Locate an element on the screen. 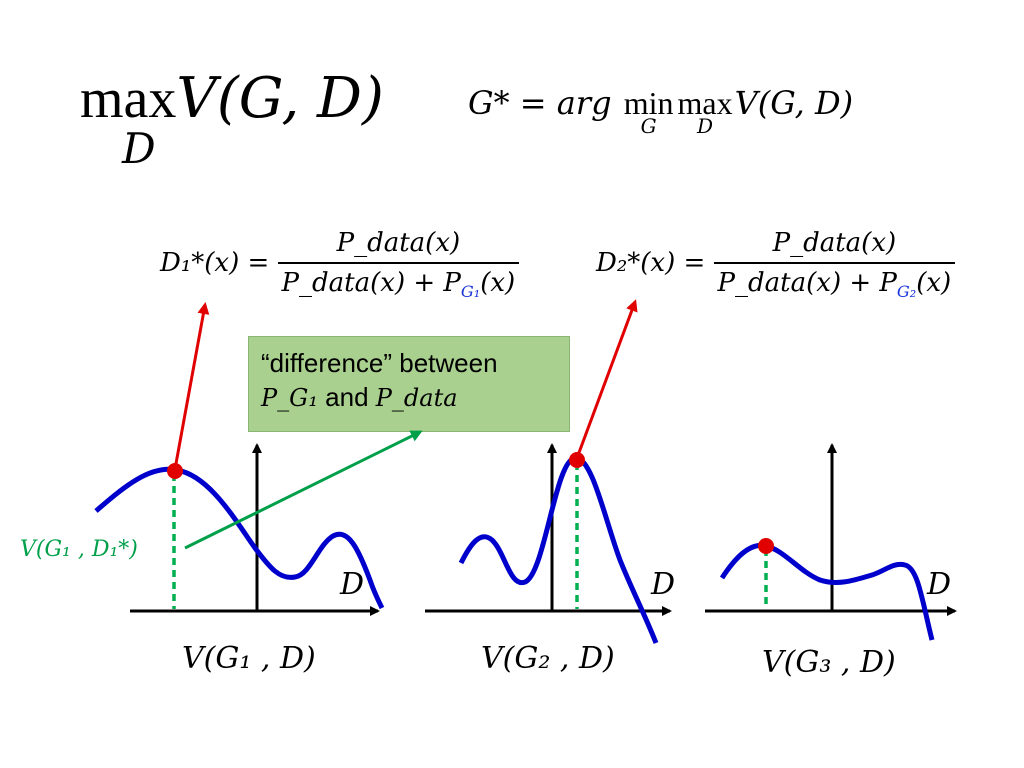 The image size is (1024, 768). max-subscript: D is located at coordinates (139, 148).